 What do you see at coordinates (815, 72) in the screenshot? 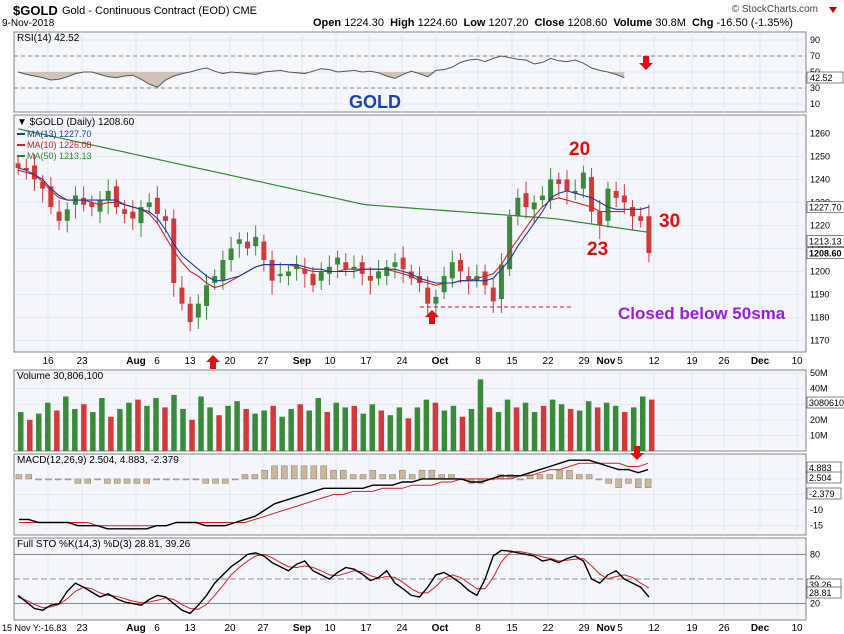
I see `rsi-y-tick: 50` at bounding box center [815, 72].